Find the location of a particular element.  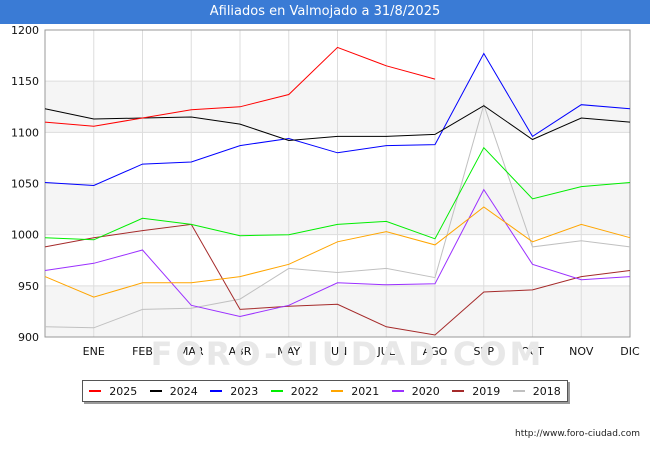

legend-label: 2020 is located at coordinates (425, 391).